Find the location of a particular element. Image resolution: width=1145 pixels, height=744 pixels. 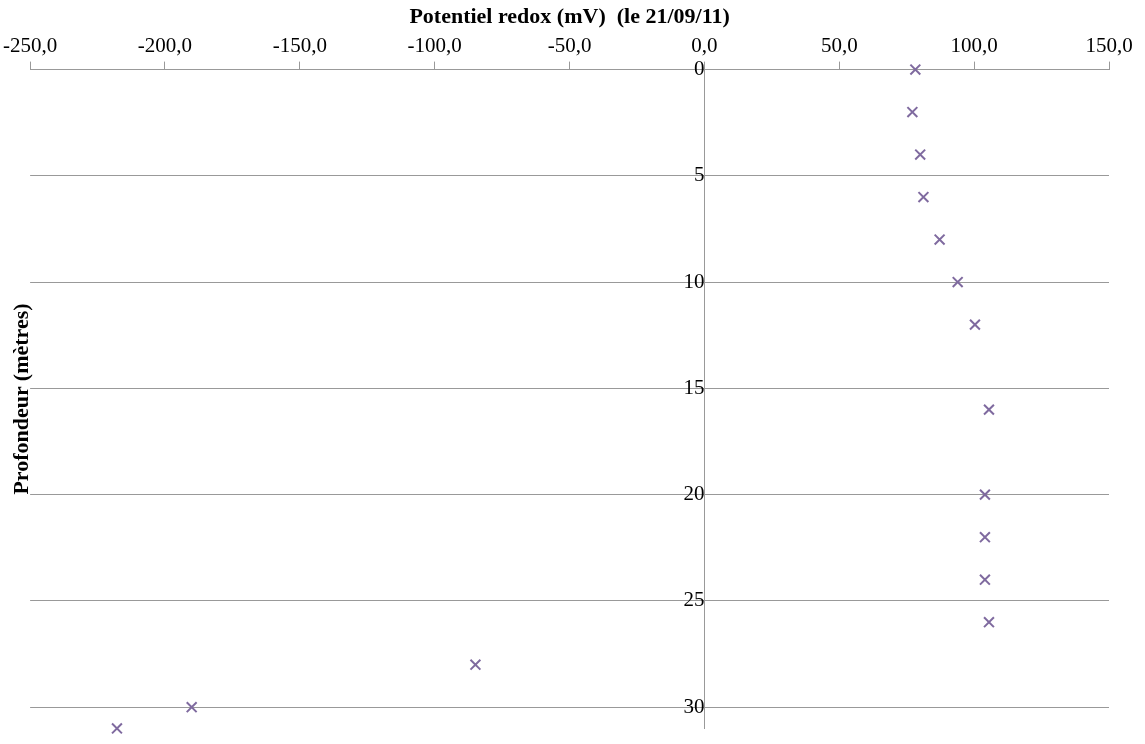

x-tick-label: -250,0 is located at coordinates (30, 44).